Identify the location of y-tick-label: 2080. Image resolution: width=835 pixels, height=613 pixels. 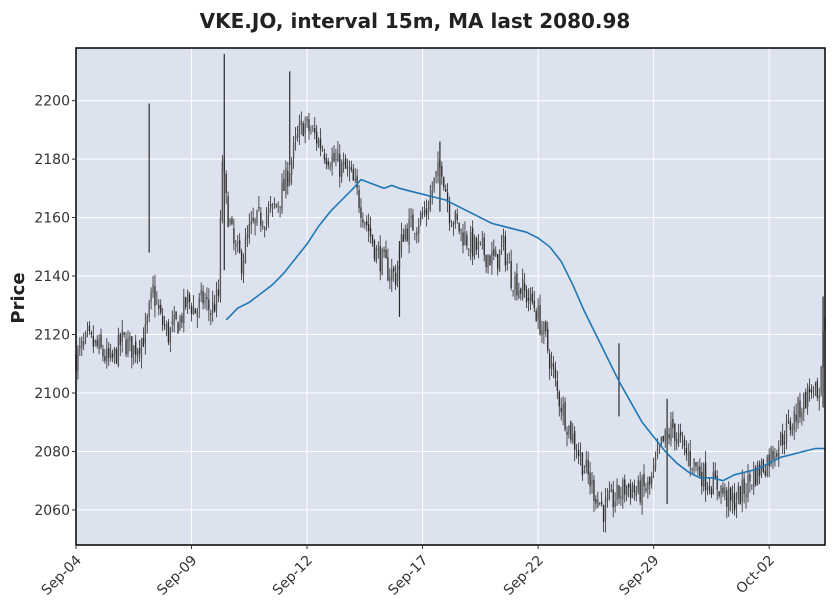
(52, 452).